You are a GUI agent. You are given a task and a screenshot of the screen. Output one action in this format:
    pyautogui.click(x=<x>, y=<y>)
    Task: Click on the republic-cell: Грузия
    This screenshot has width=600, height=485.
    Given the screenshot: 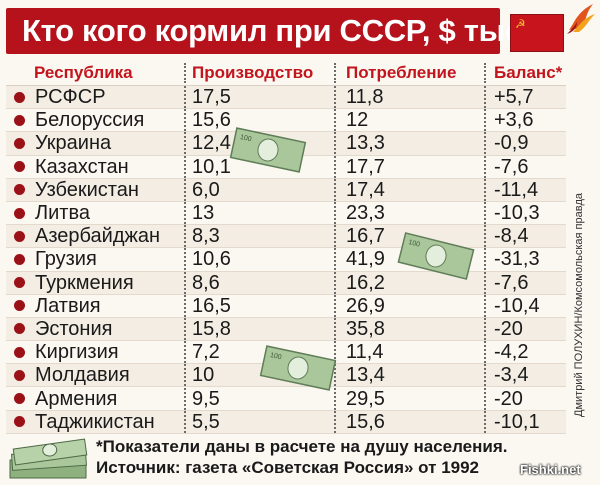 What is the action you would take?
    pyautogui.click(x=95, y=259)
    